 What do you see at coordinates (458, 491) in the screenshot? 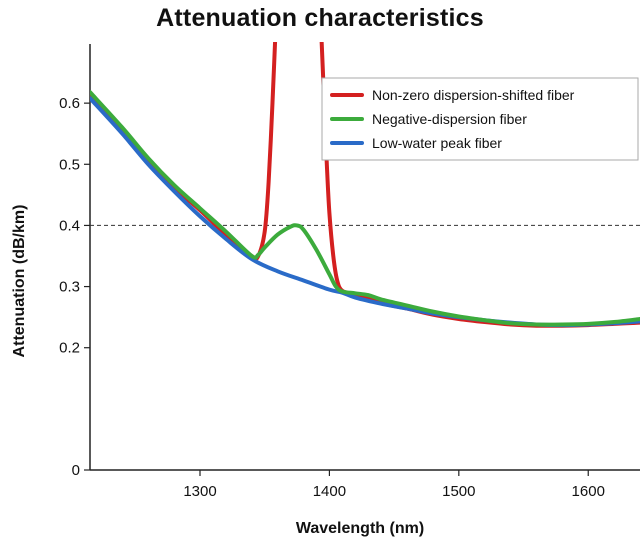
I see `x-tick-label: 1500` at bounding box center [458, 491].